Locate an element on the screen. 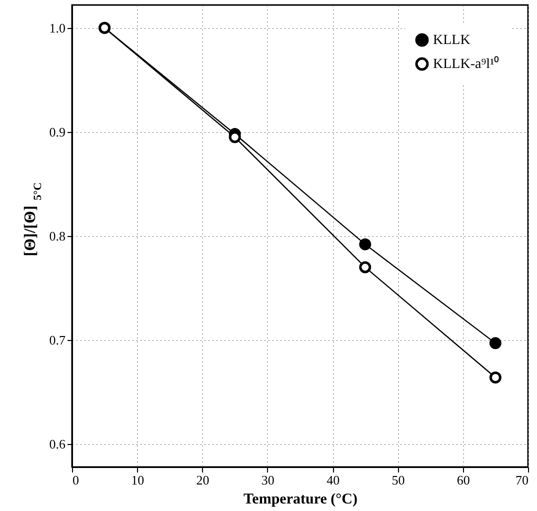 This screenshot has width=537, height=511. y-tick-label: 0.8 is located at coordinates (57, 236).